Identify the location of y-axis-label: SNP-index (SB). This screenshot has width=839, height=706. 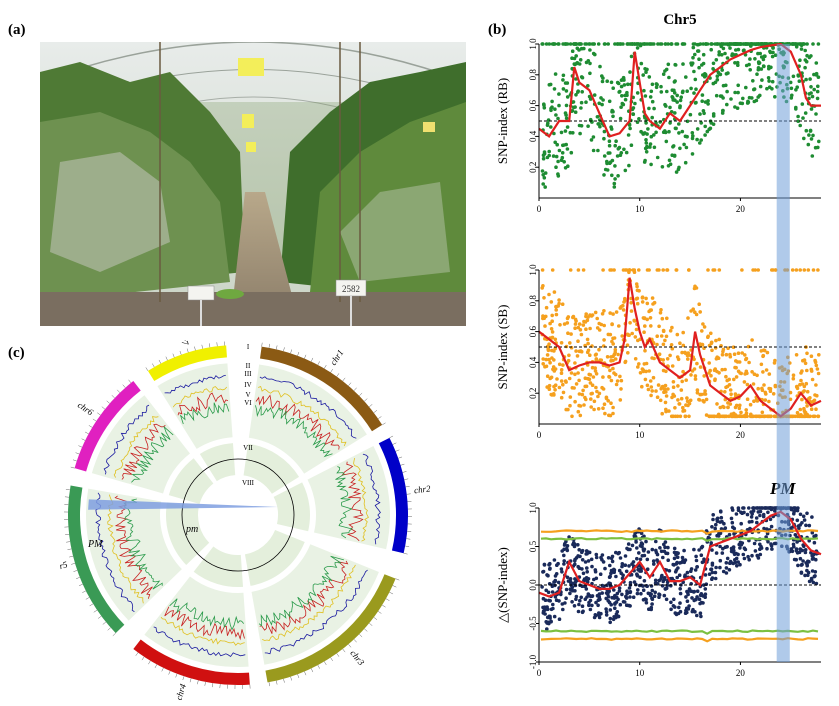
(502, 347).